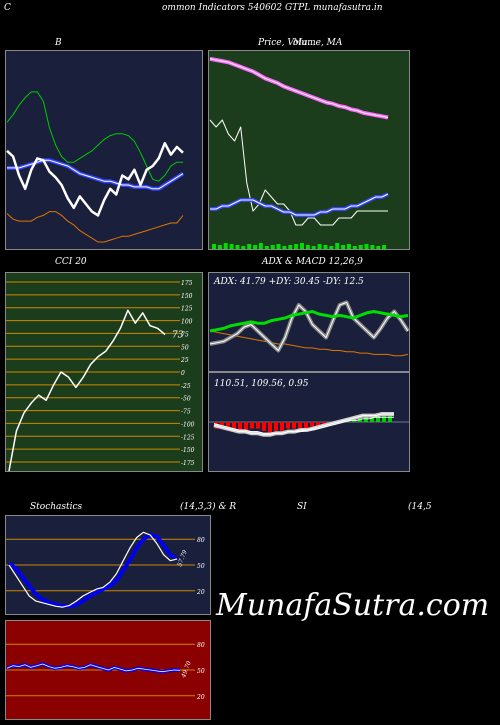 This screenshot has width=500, height=725. I want to click on bollinger-lower-band, so click(95, 227).